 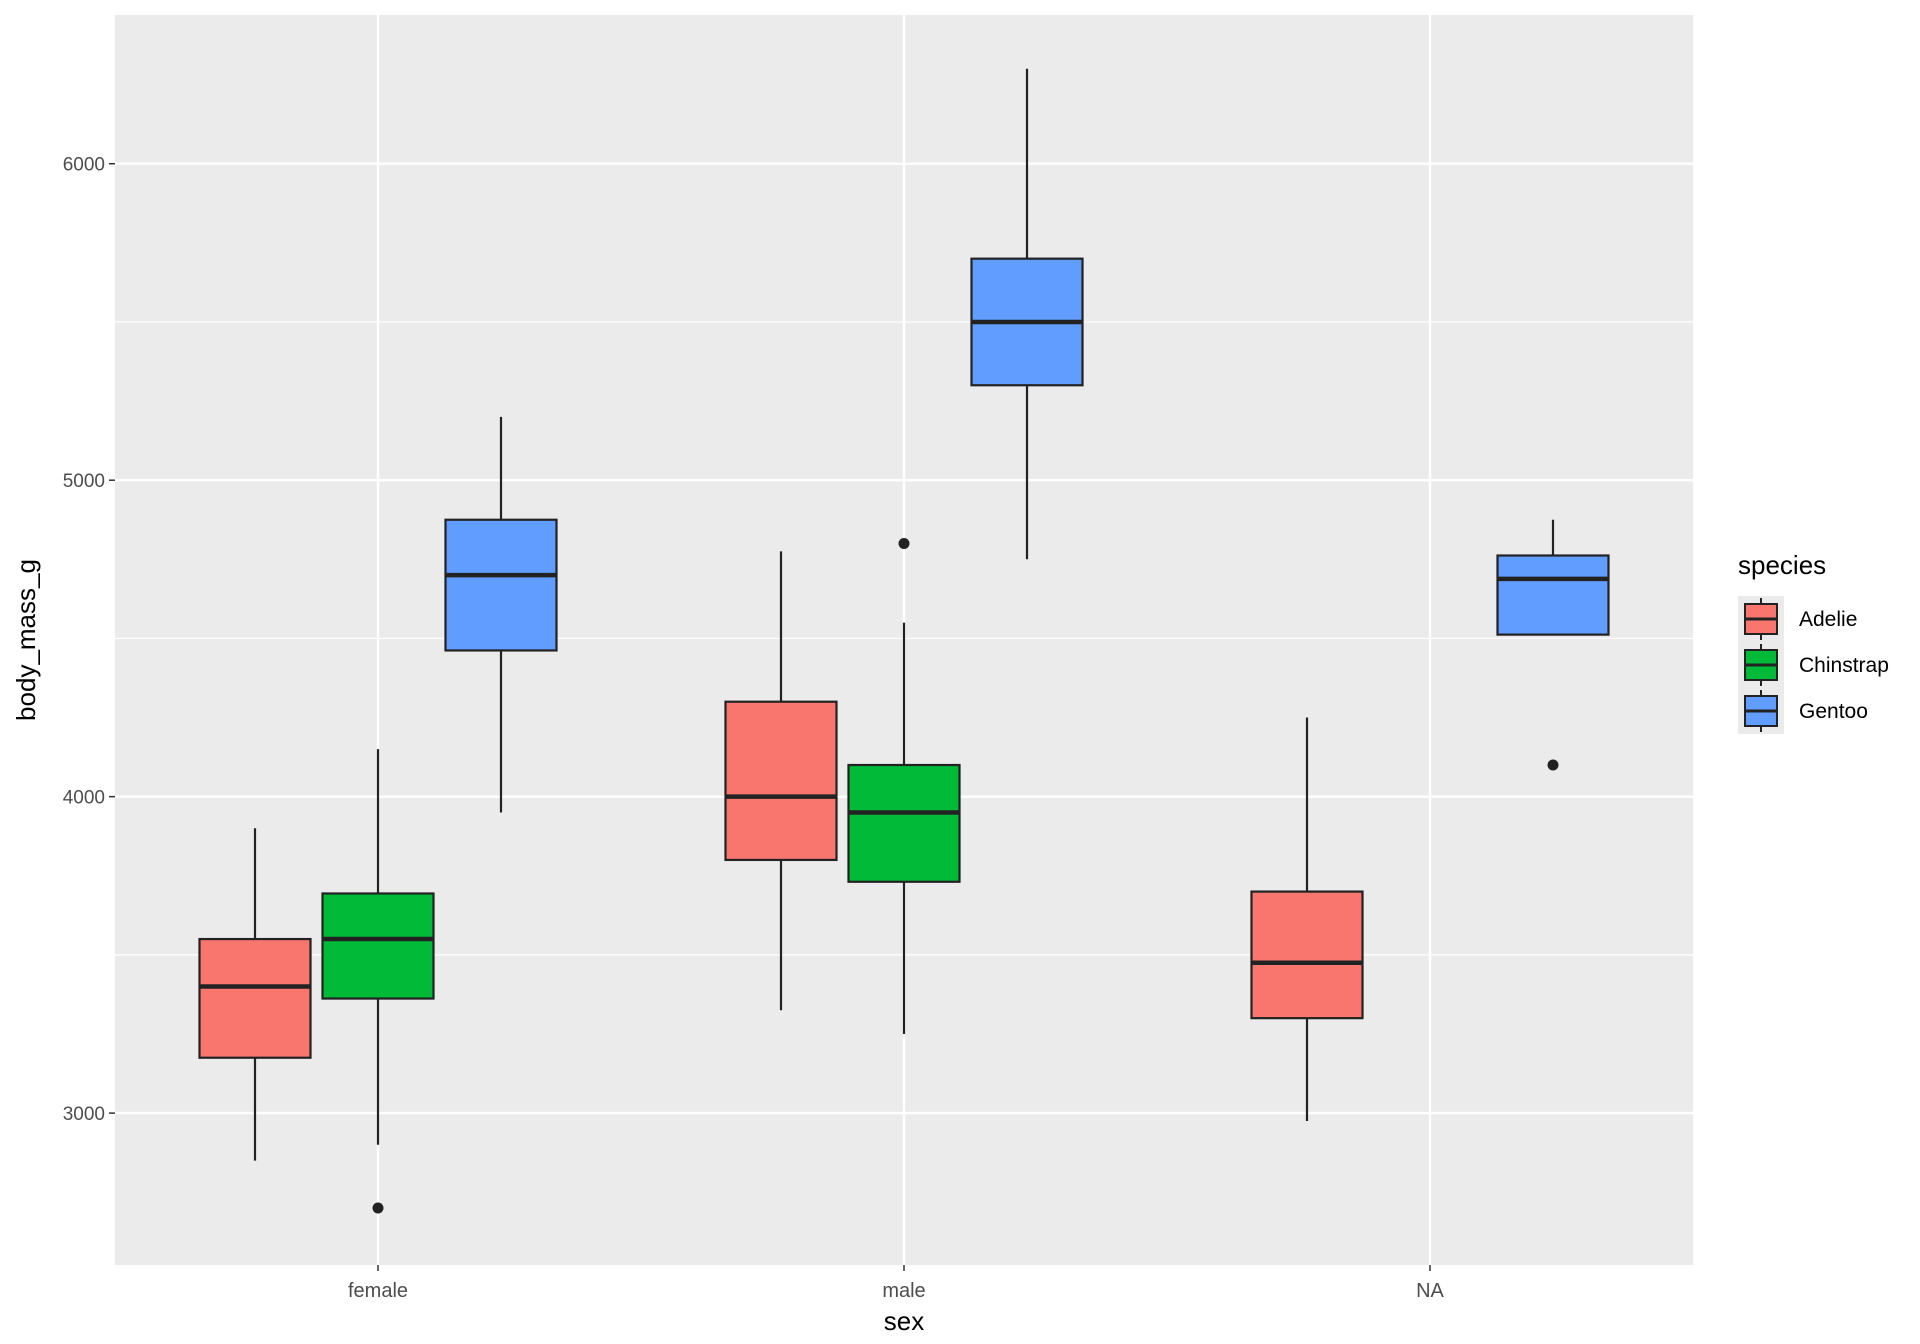 I want to click on legend: species Adelie Chinstrap Gentoo, so click(x=1813, y=642).